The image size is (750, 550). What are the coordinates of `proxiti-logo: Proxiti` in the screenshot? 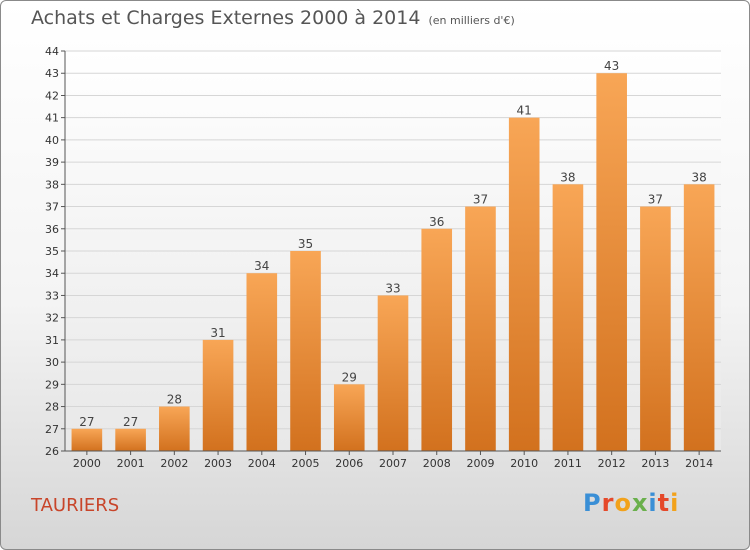 It's located at (631, 503).